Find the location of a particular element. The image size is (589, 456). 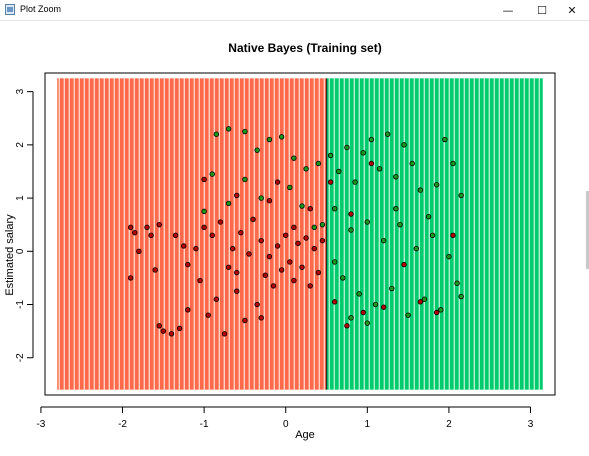

y-axis: -2 -1 0 1 2 3 is located at coordinates (24, 225).